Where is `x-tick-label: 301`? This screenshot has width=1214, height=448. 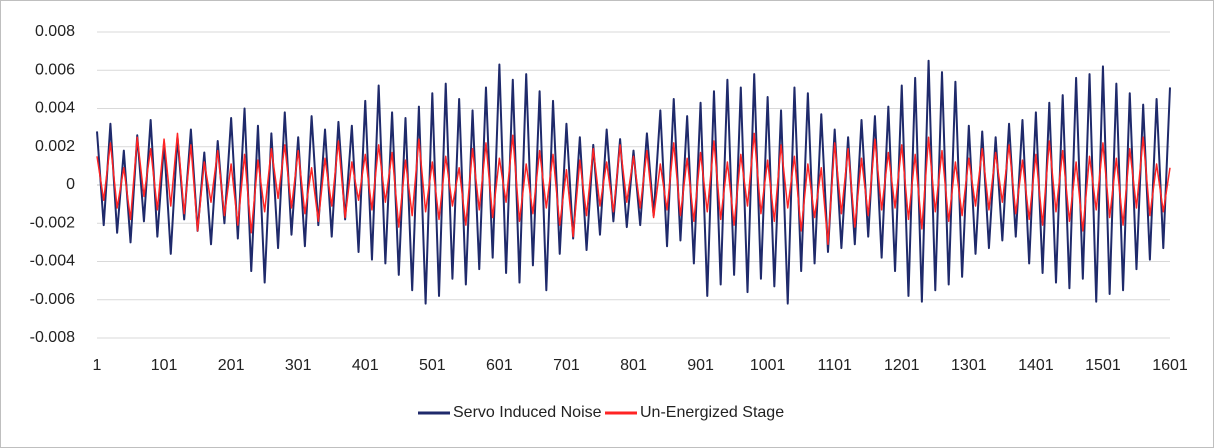 x-tick-label: 301 is located at coordinates (298, 365).